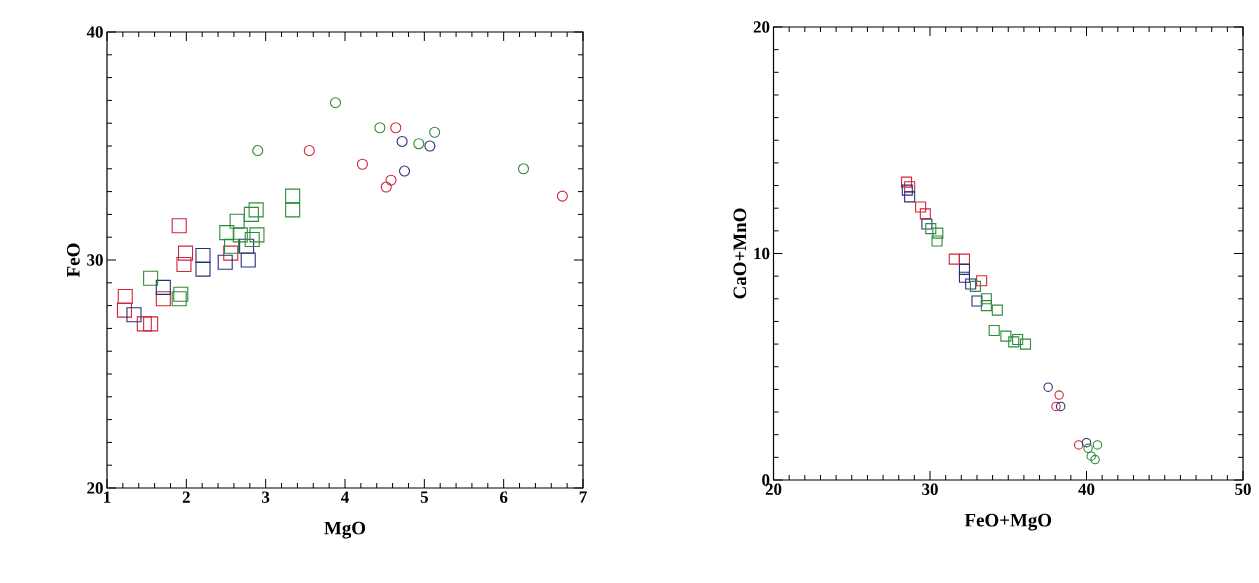  What do you see at coordinates (761, 27) in the screenshot?
I see `y-tick-label: 20` at bounding box center [761, 27].